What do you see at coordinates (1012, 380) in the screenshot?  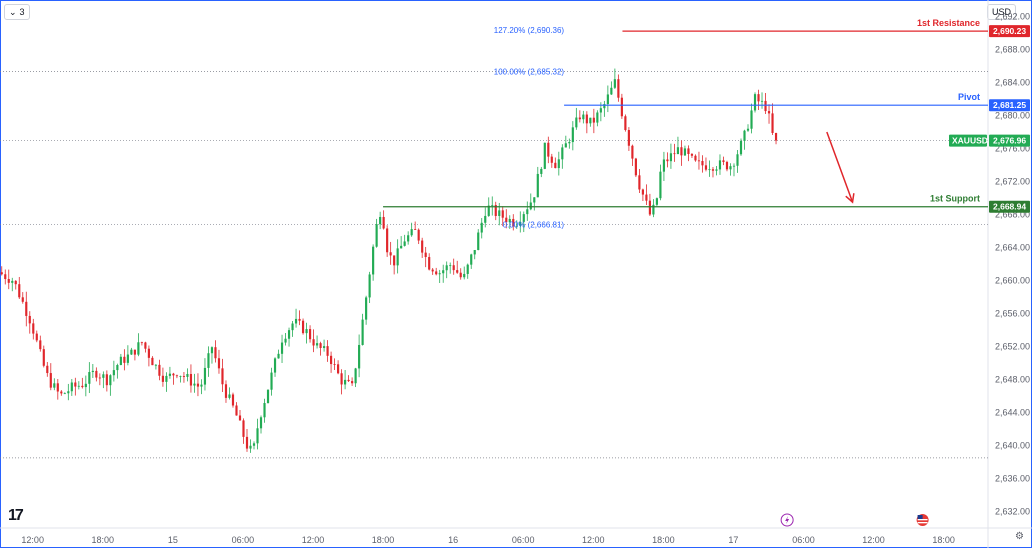 I see `y-tick-label: 2,648.00` at bounding box center [1012, 380].